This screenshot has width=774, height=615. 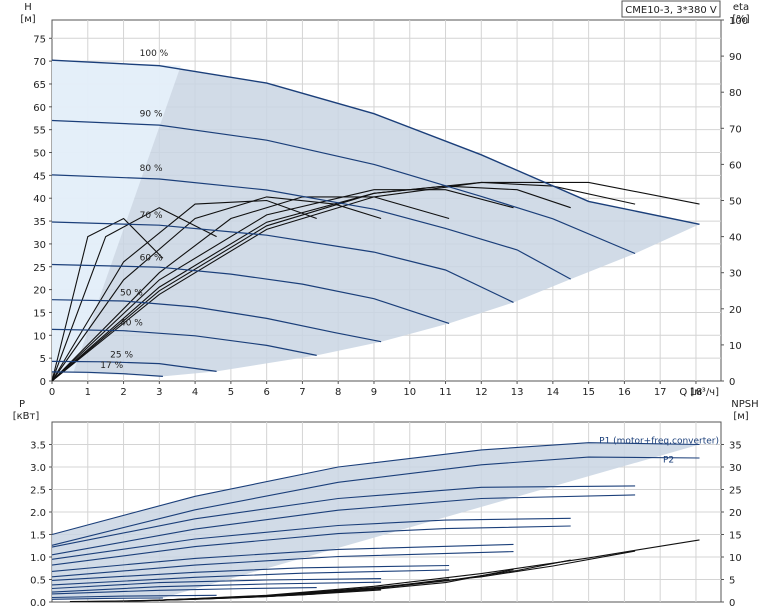 What do you see at coordinates (38, 513) in the screenshot?
I see `power-ytick-label: 2.0` at bounding box center [38, 513].